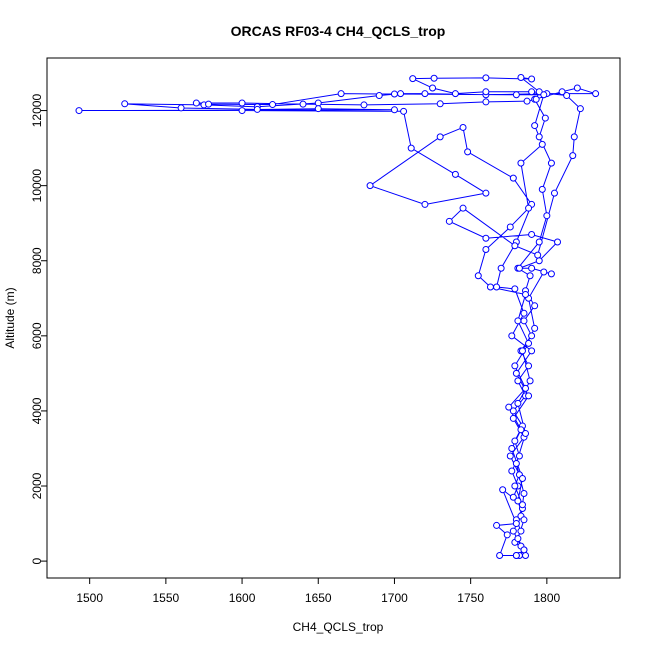 The height and width of the screenshot is (650, 650). I want to click on y-tick-label: 0, so click(37, 560).